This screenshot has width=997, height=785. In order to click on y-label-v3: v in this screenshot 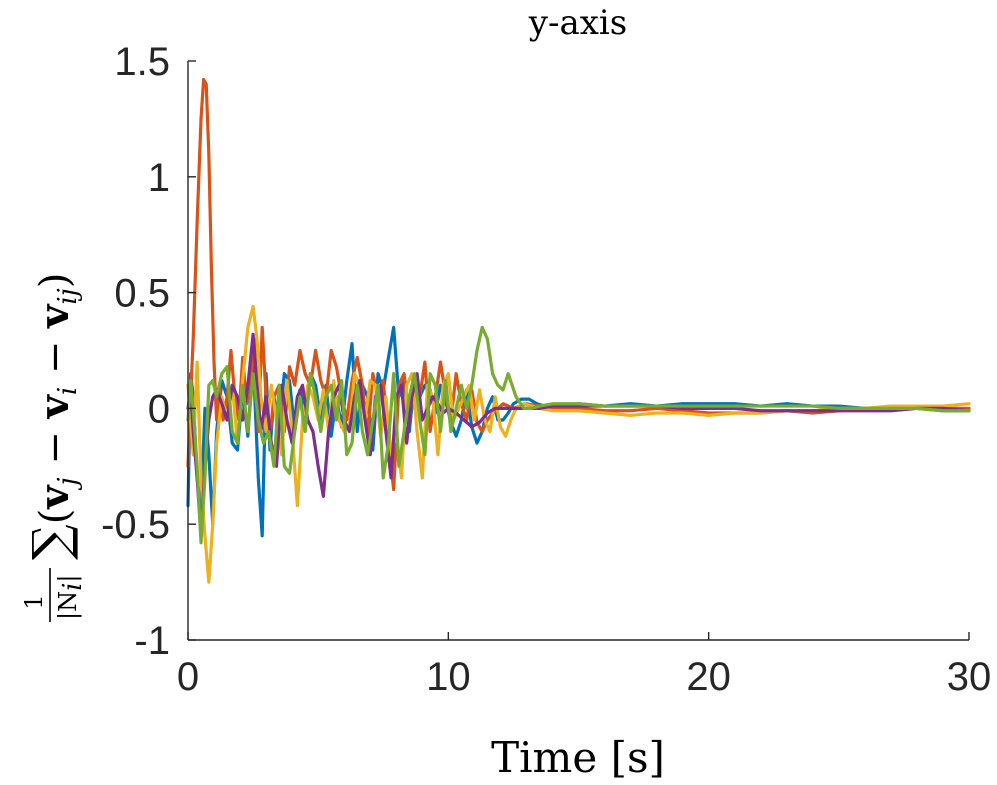, I will do `click(54, 316)`.